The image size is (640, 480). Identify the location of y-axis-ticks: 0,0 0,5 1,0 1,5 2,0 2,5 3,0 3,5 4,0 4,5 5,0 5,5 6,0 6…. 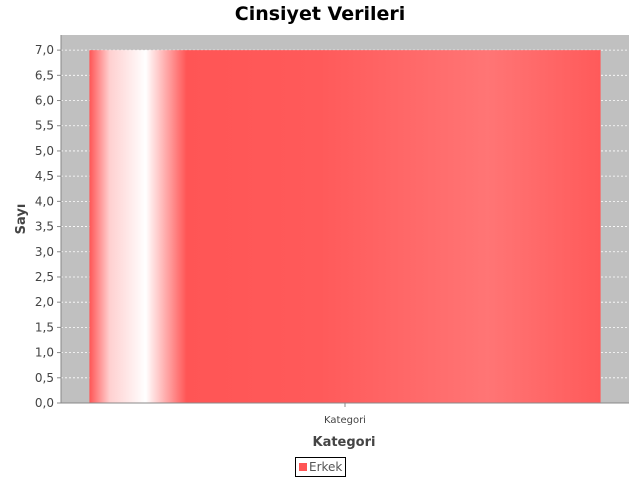
(48, 226).